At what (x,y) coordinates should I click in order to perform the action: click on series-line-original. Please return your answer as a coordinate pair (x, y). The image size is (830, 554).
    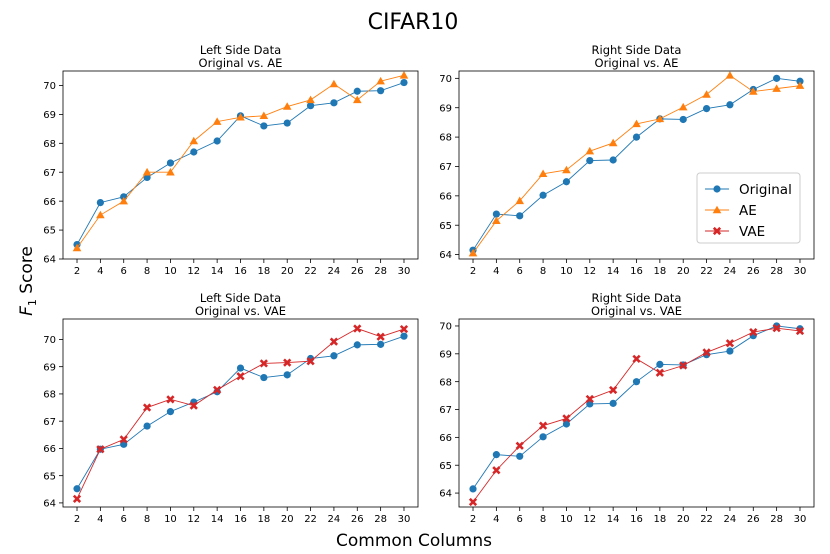
    Looking at the image, I should click on (240, 163).